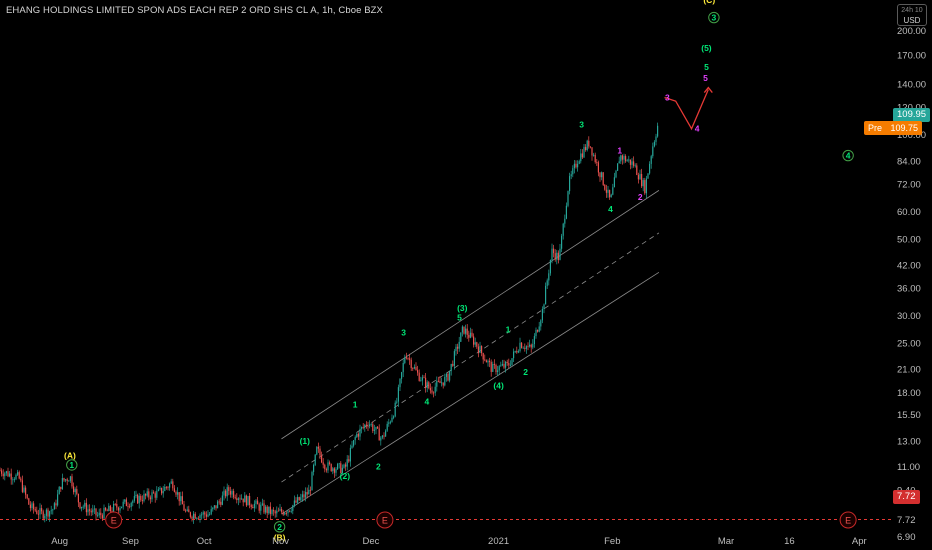 Image resolution: width=932 pixels, height=550 pixels. I want to click on wave-circle, so click(279, 527).